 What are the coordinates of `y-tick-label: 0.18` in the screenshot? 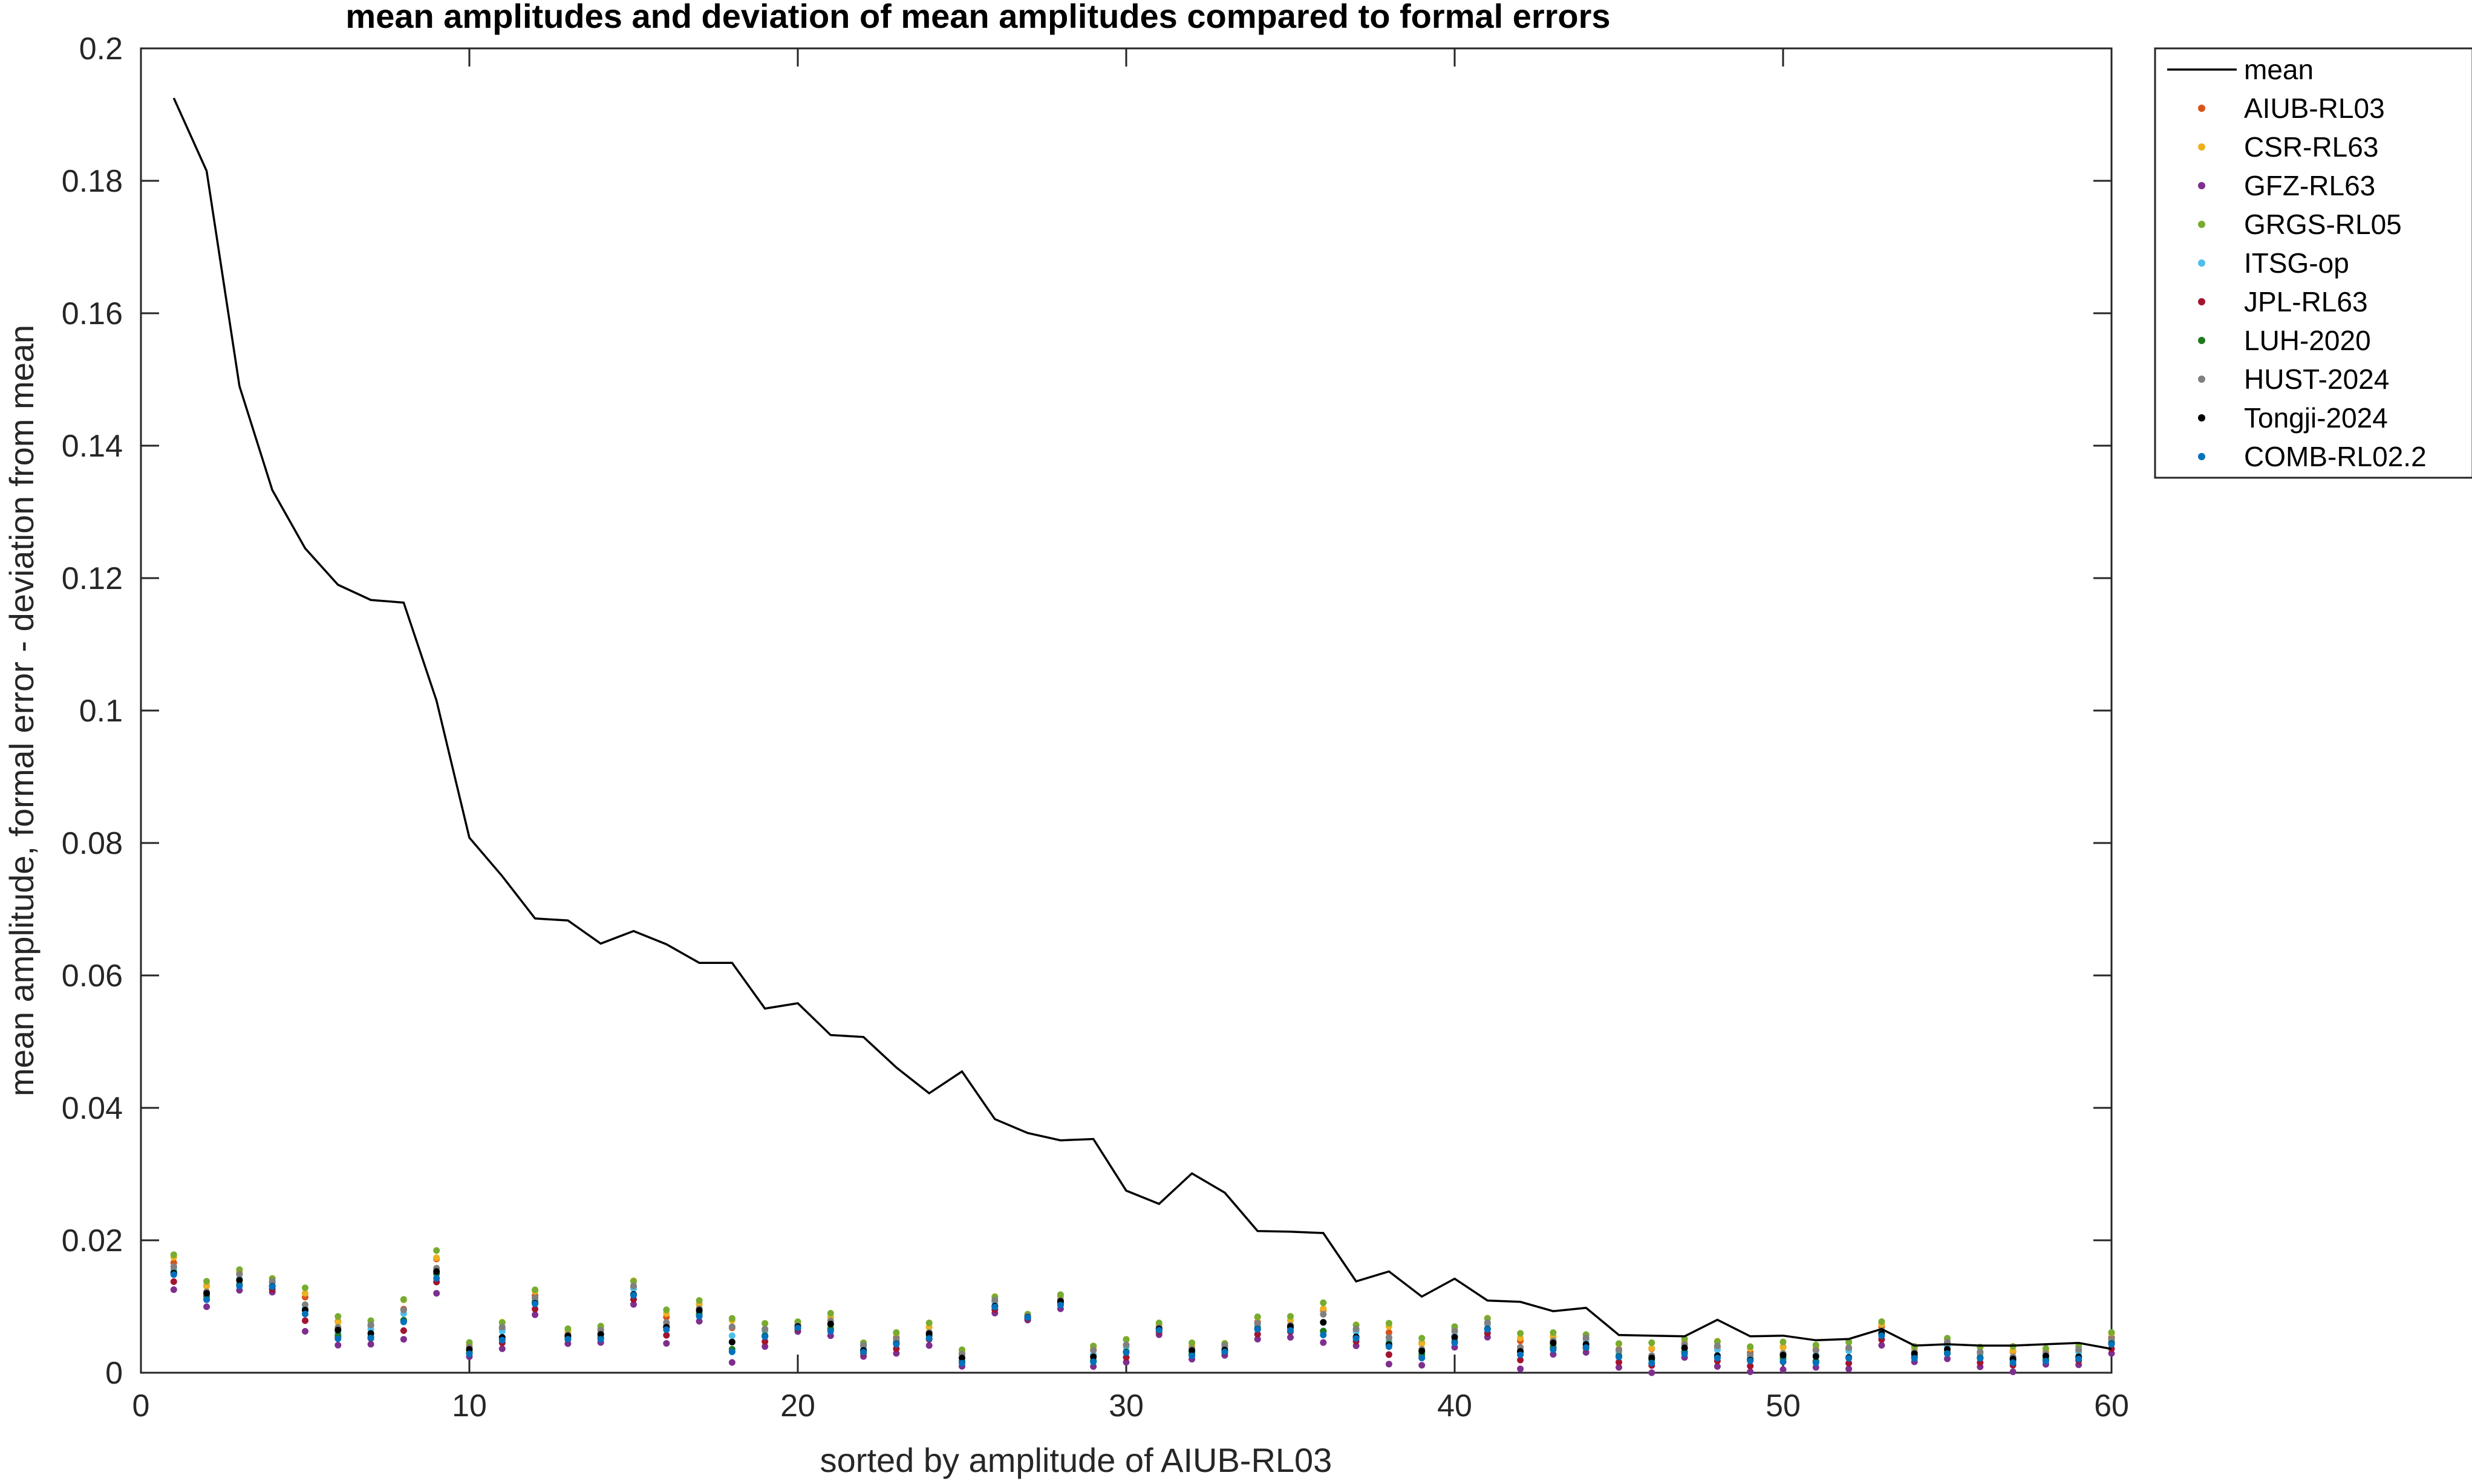 It's located at (92, 181).